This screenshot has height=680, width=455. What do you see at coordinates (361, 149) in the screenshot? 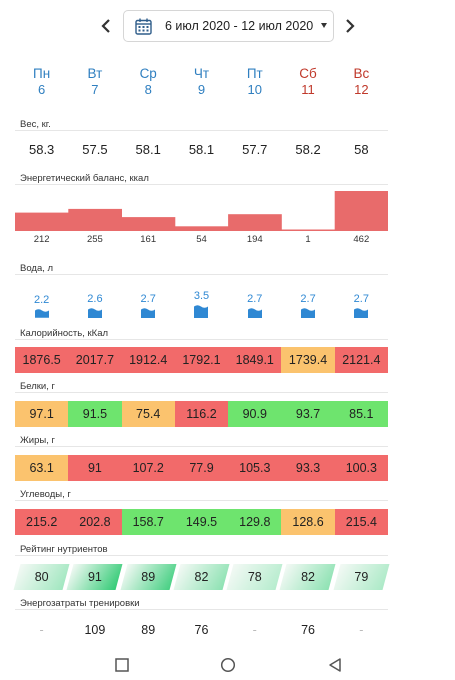
I see `weight-value: 58` at bounding box center [361, 149].